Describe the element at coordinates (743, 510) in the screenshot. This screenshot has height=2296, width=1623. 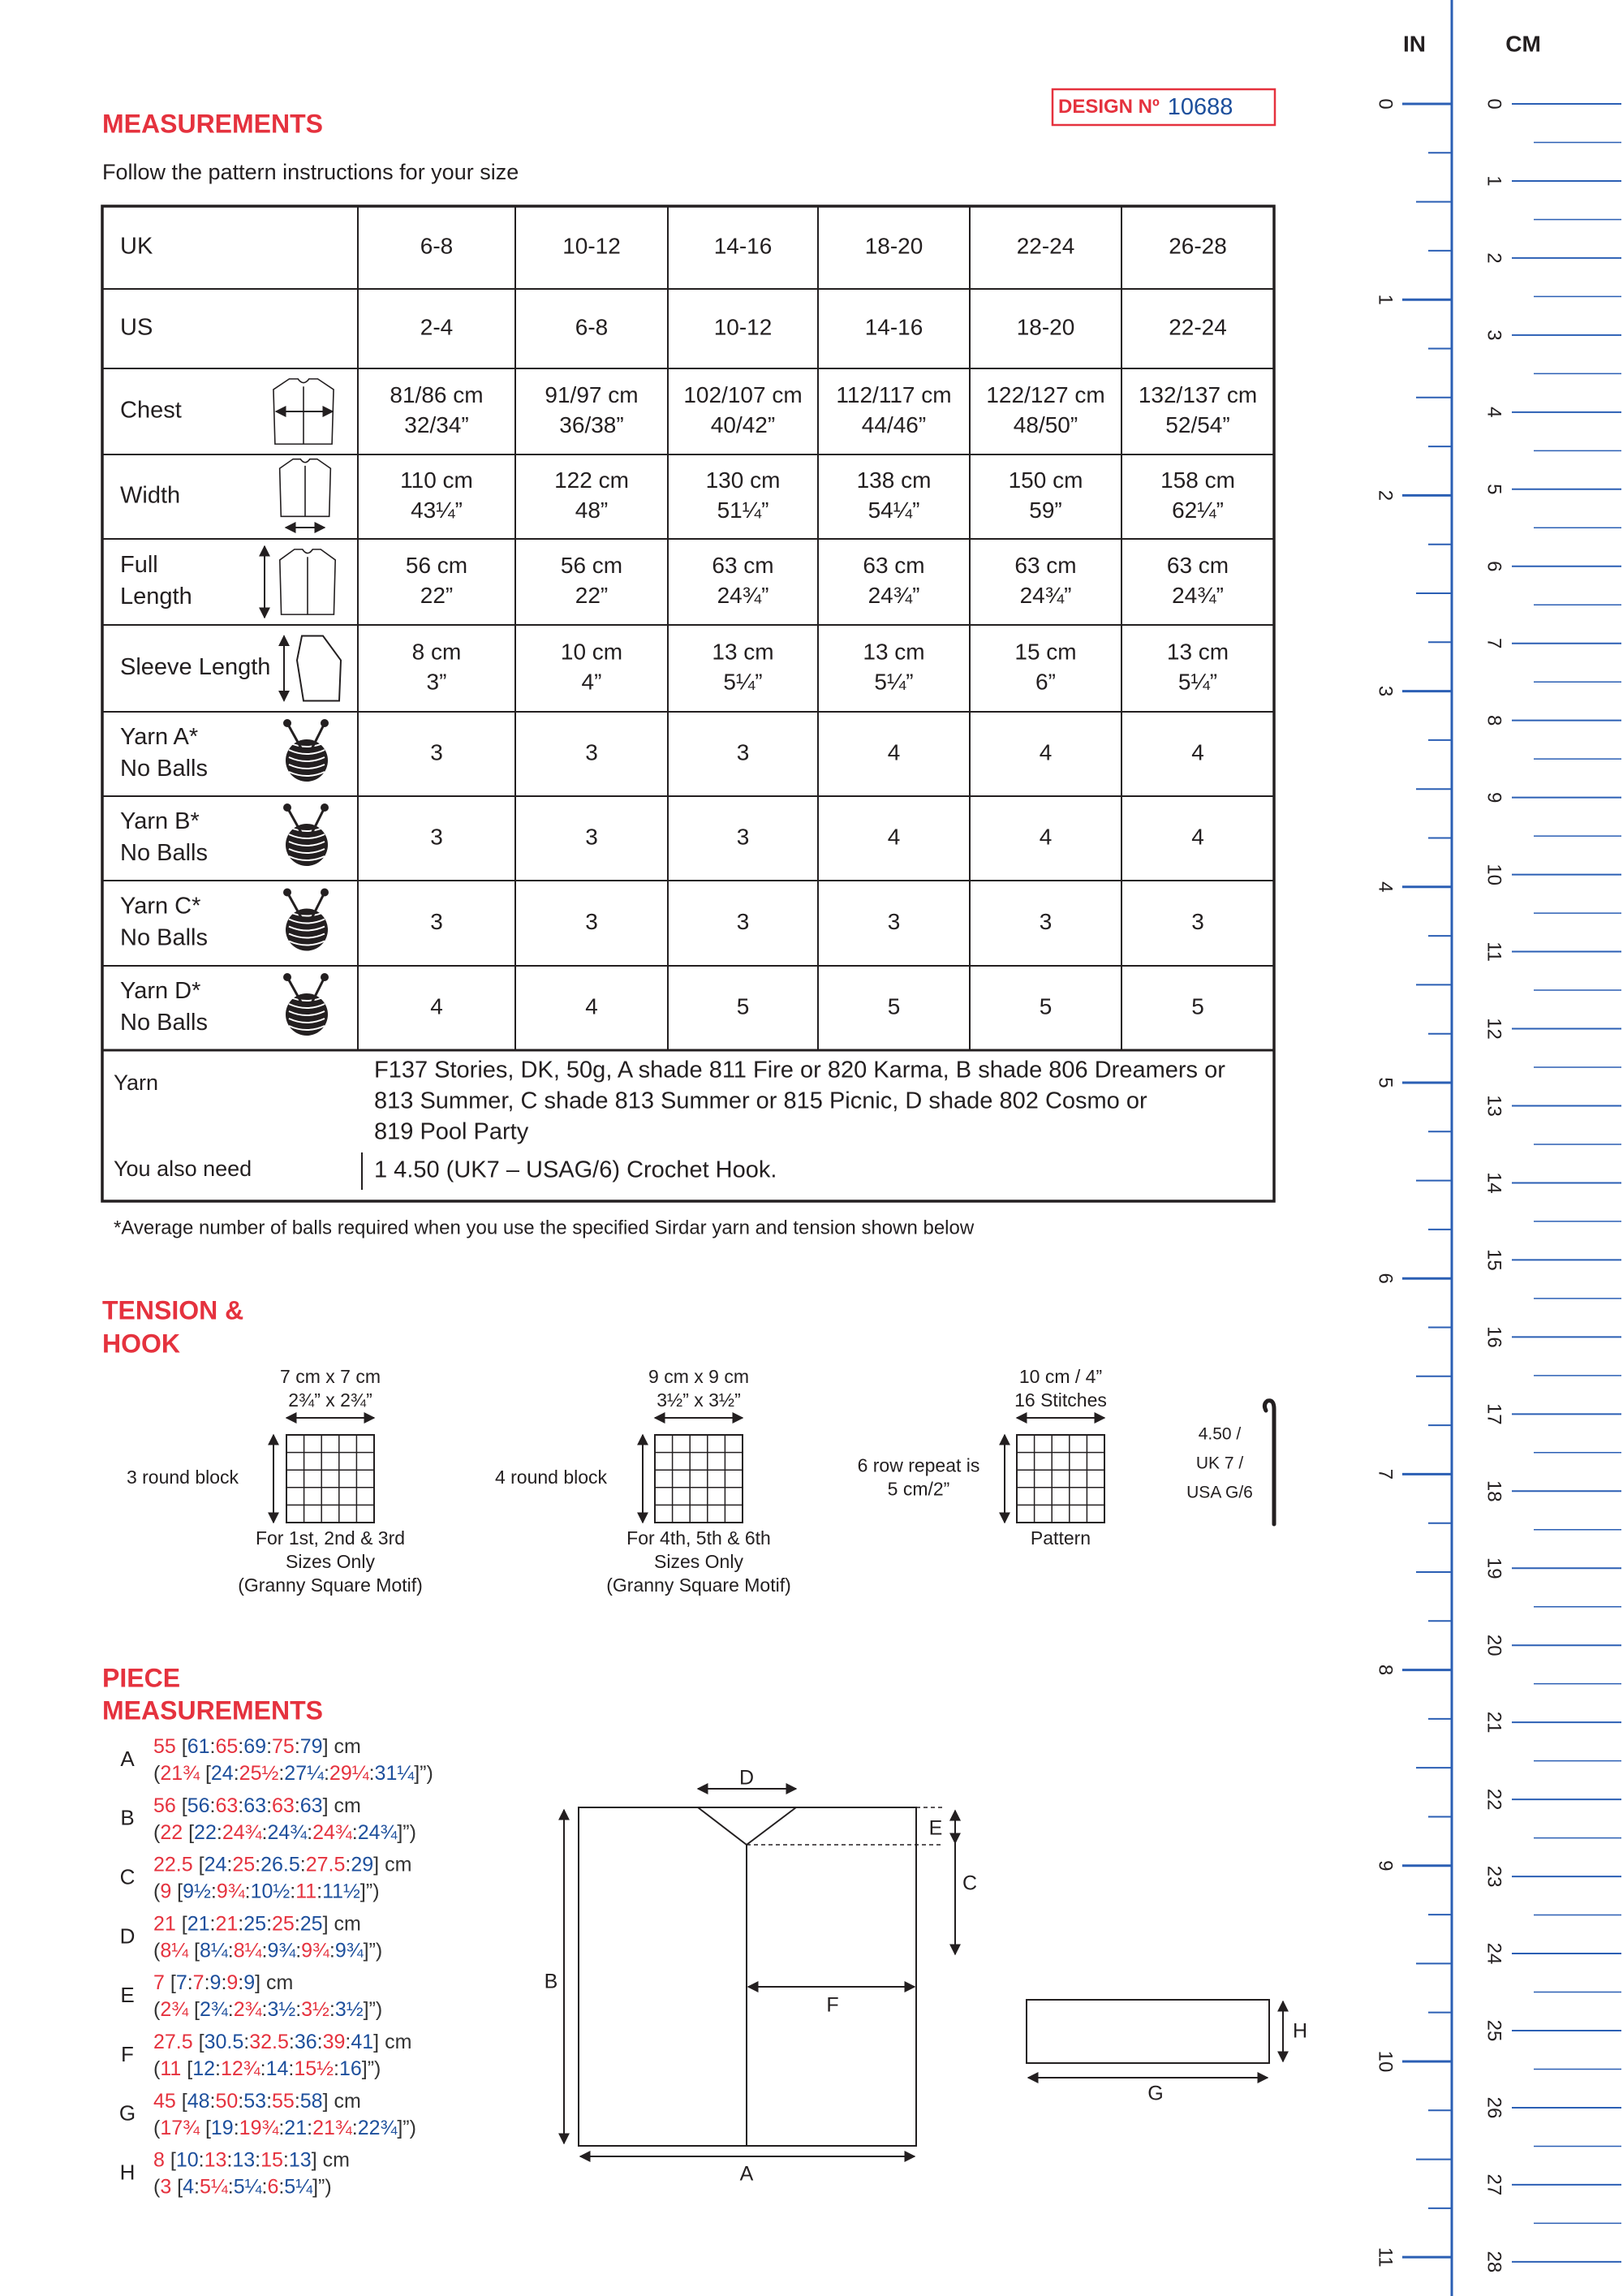
I see `size-value: 51¼”` at that location.